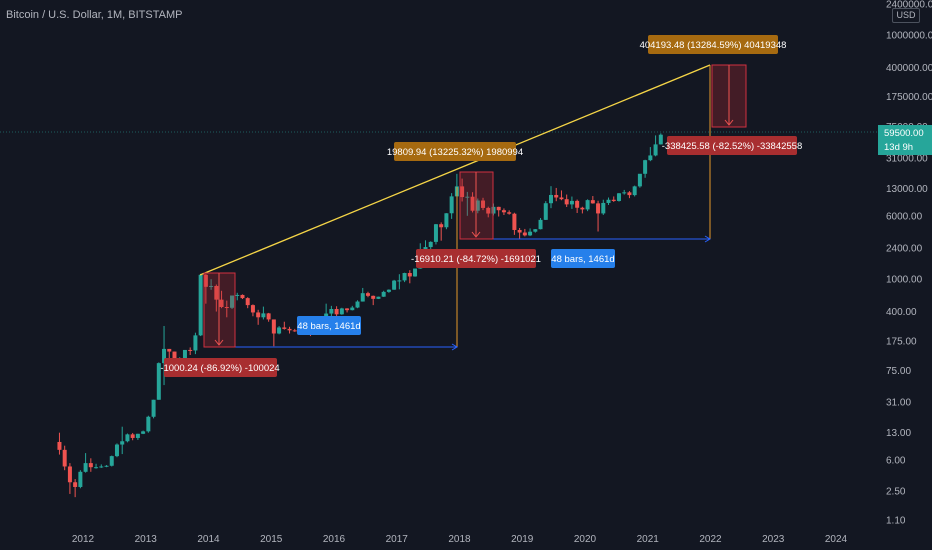 The height and width of the screenshot is (550, 932). I want to click on badge-low-drop-text: -1000.24 (-86.92%) -100024, so click(219, 368).